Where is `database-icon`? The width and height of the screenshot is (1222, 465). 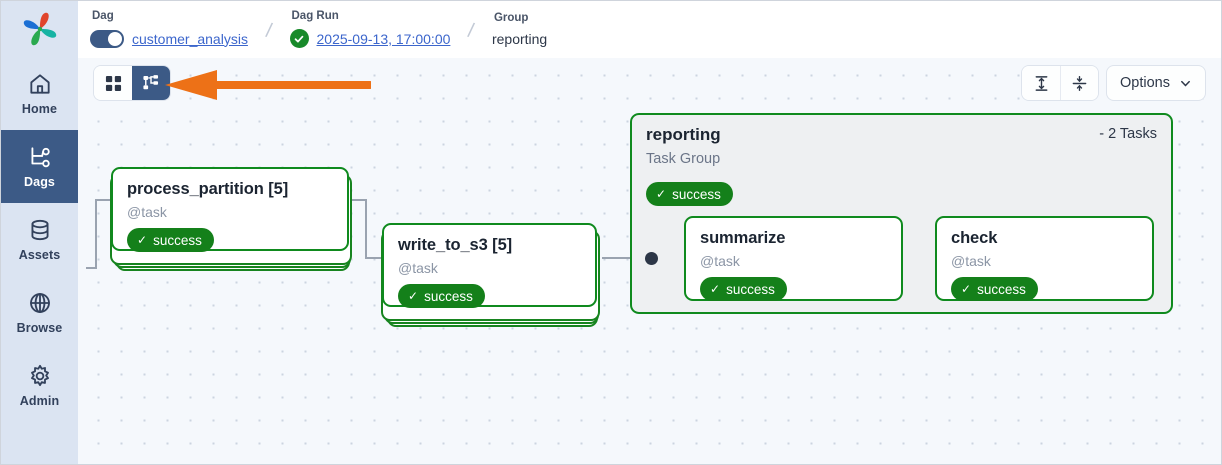 database-icon is located at coordinates (39, 230).